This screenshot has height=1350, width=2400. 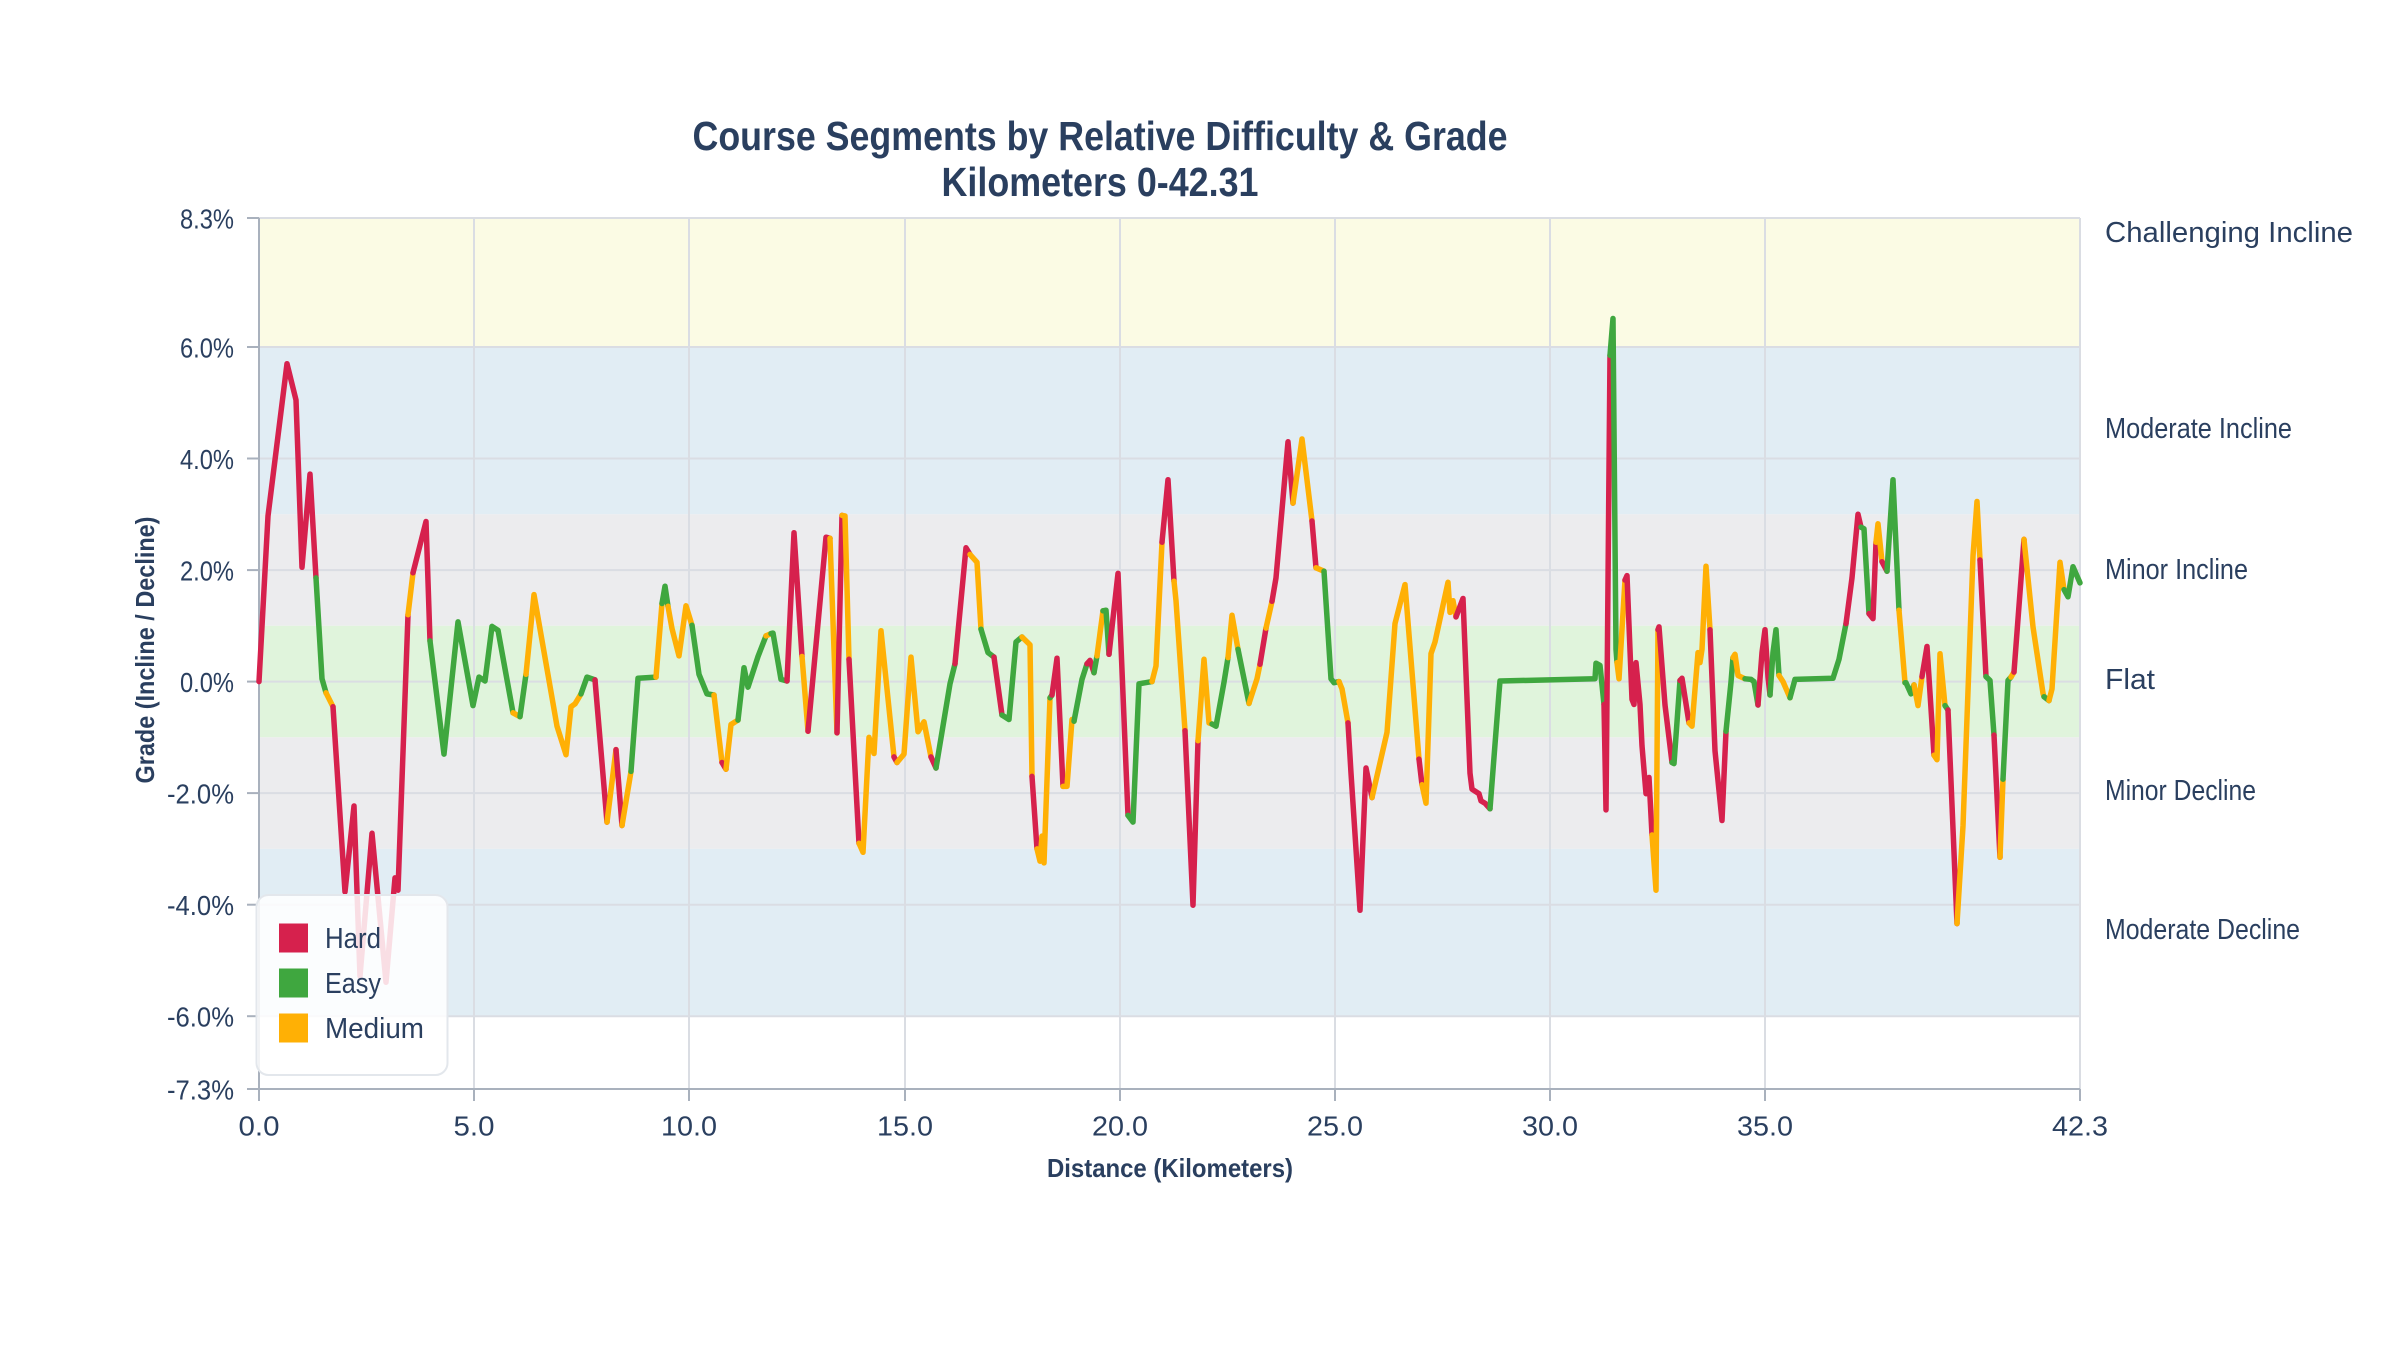 I want to click on svg-text: Moderate Incline, so click(x=2198, y=429).